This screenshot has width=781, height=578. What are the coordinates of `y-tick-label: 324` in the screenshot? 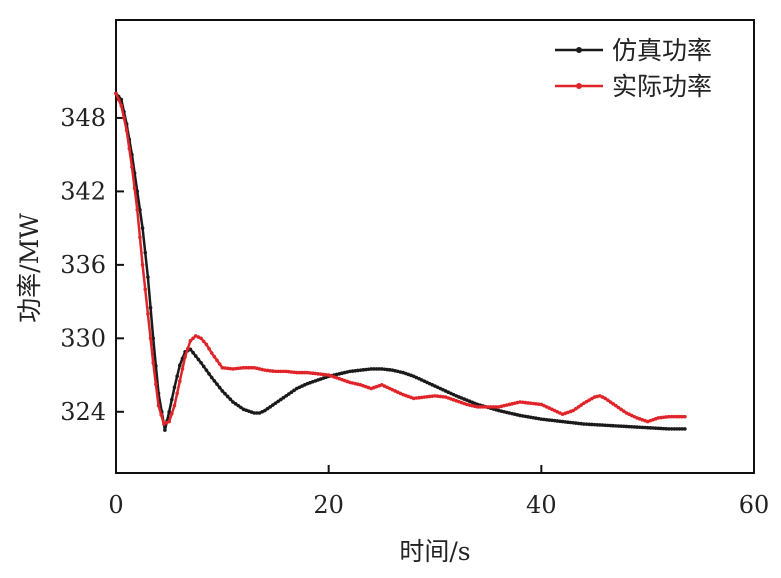 It's located at (83, 412).